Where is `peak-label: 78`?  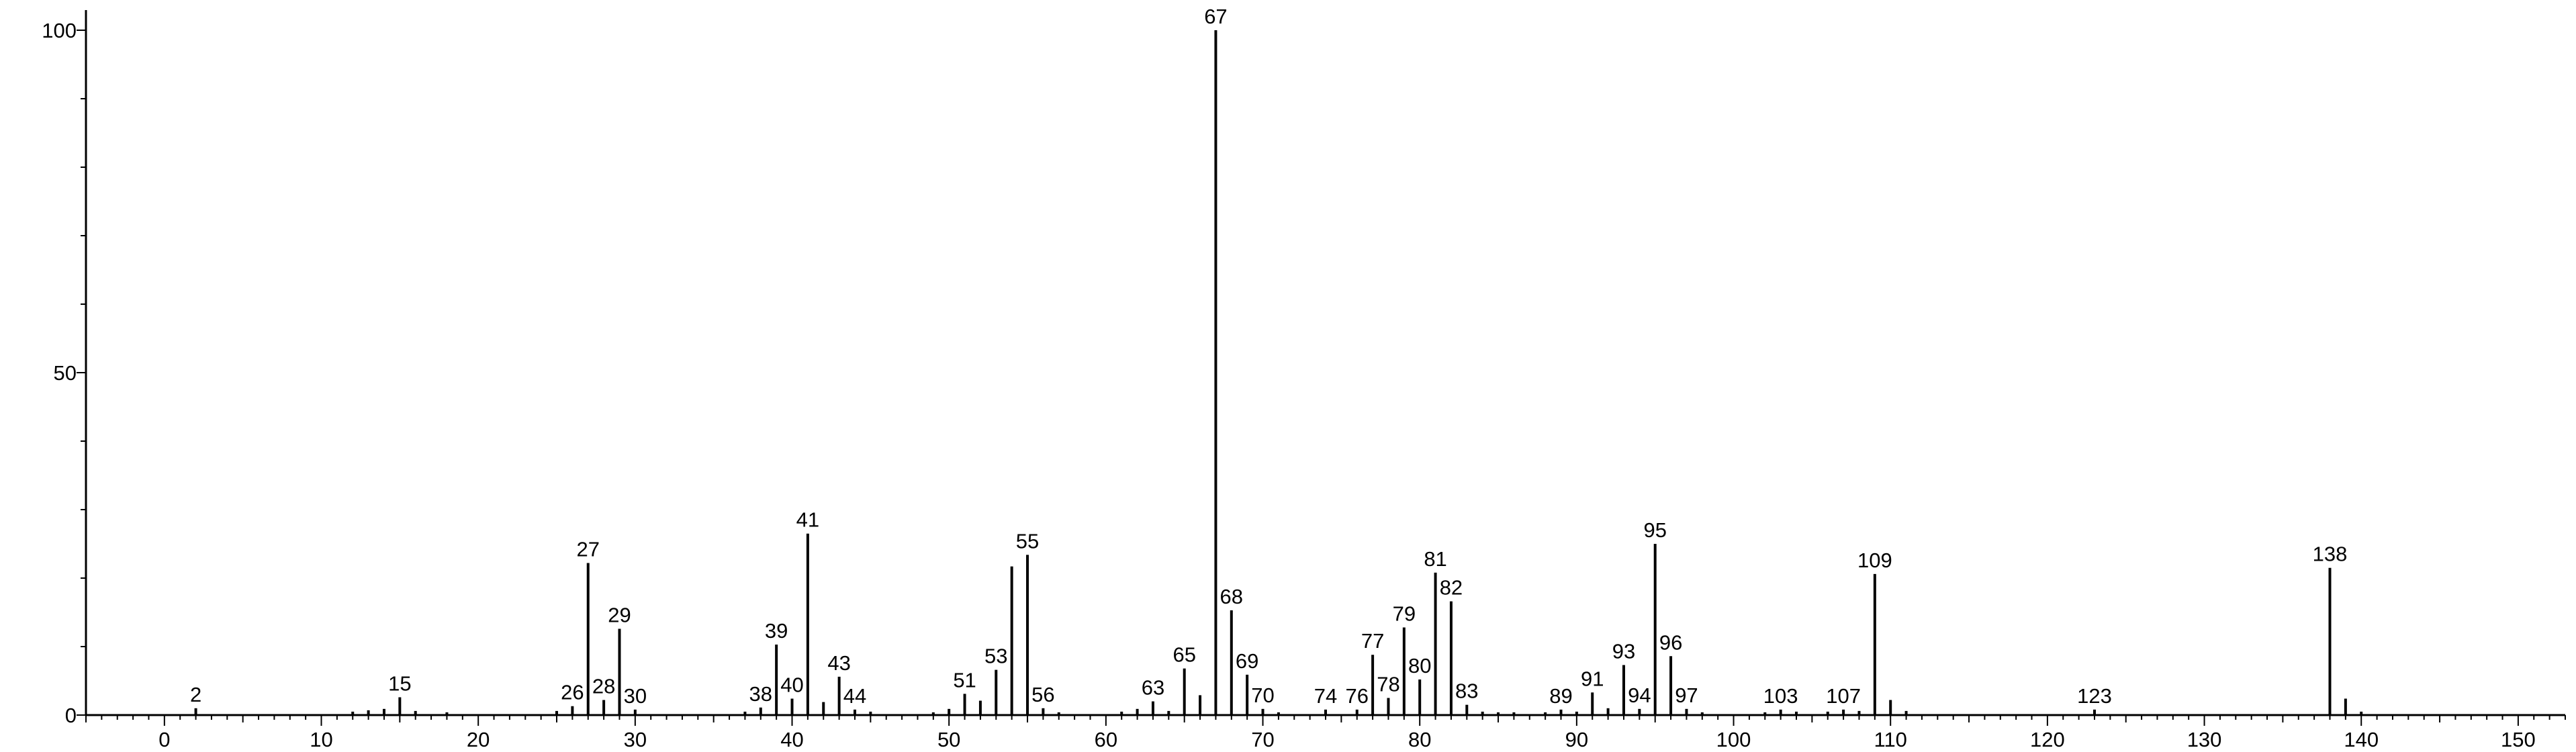 peak-label: 78 is located at coordinates (1388, 684).